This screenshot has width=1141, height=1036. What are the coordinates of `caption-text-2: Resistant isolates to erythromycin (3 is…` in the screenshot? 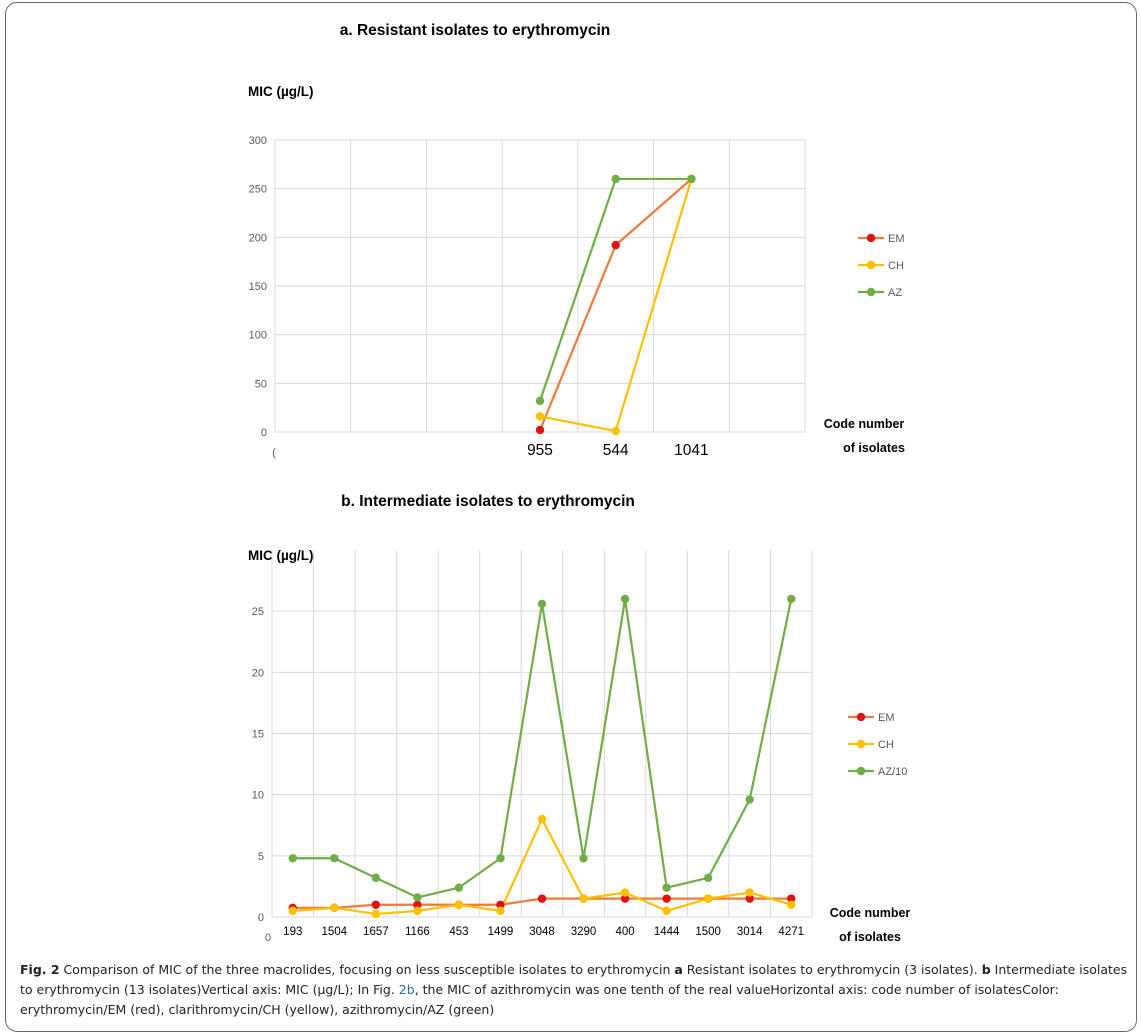 It's located at (832, 969).